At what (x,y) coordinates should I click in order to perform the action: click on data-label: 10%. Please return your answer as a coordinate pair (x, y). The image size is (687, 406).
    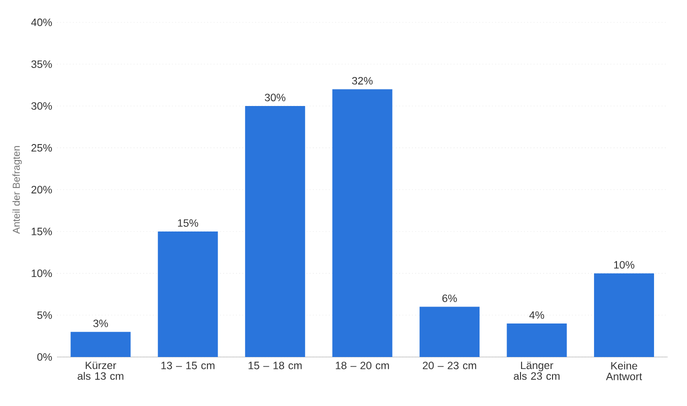
    Looking at the image, I should click on (624, 265).